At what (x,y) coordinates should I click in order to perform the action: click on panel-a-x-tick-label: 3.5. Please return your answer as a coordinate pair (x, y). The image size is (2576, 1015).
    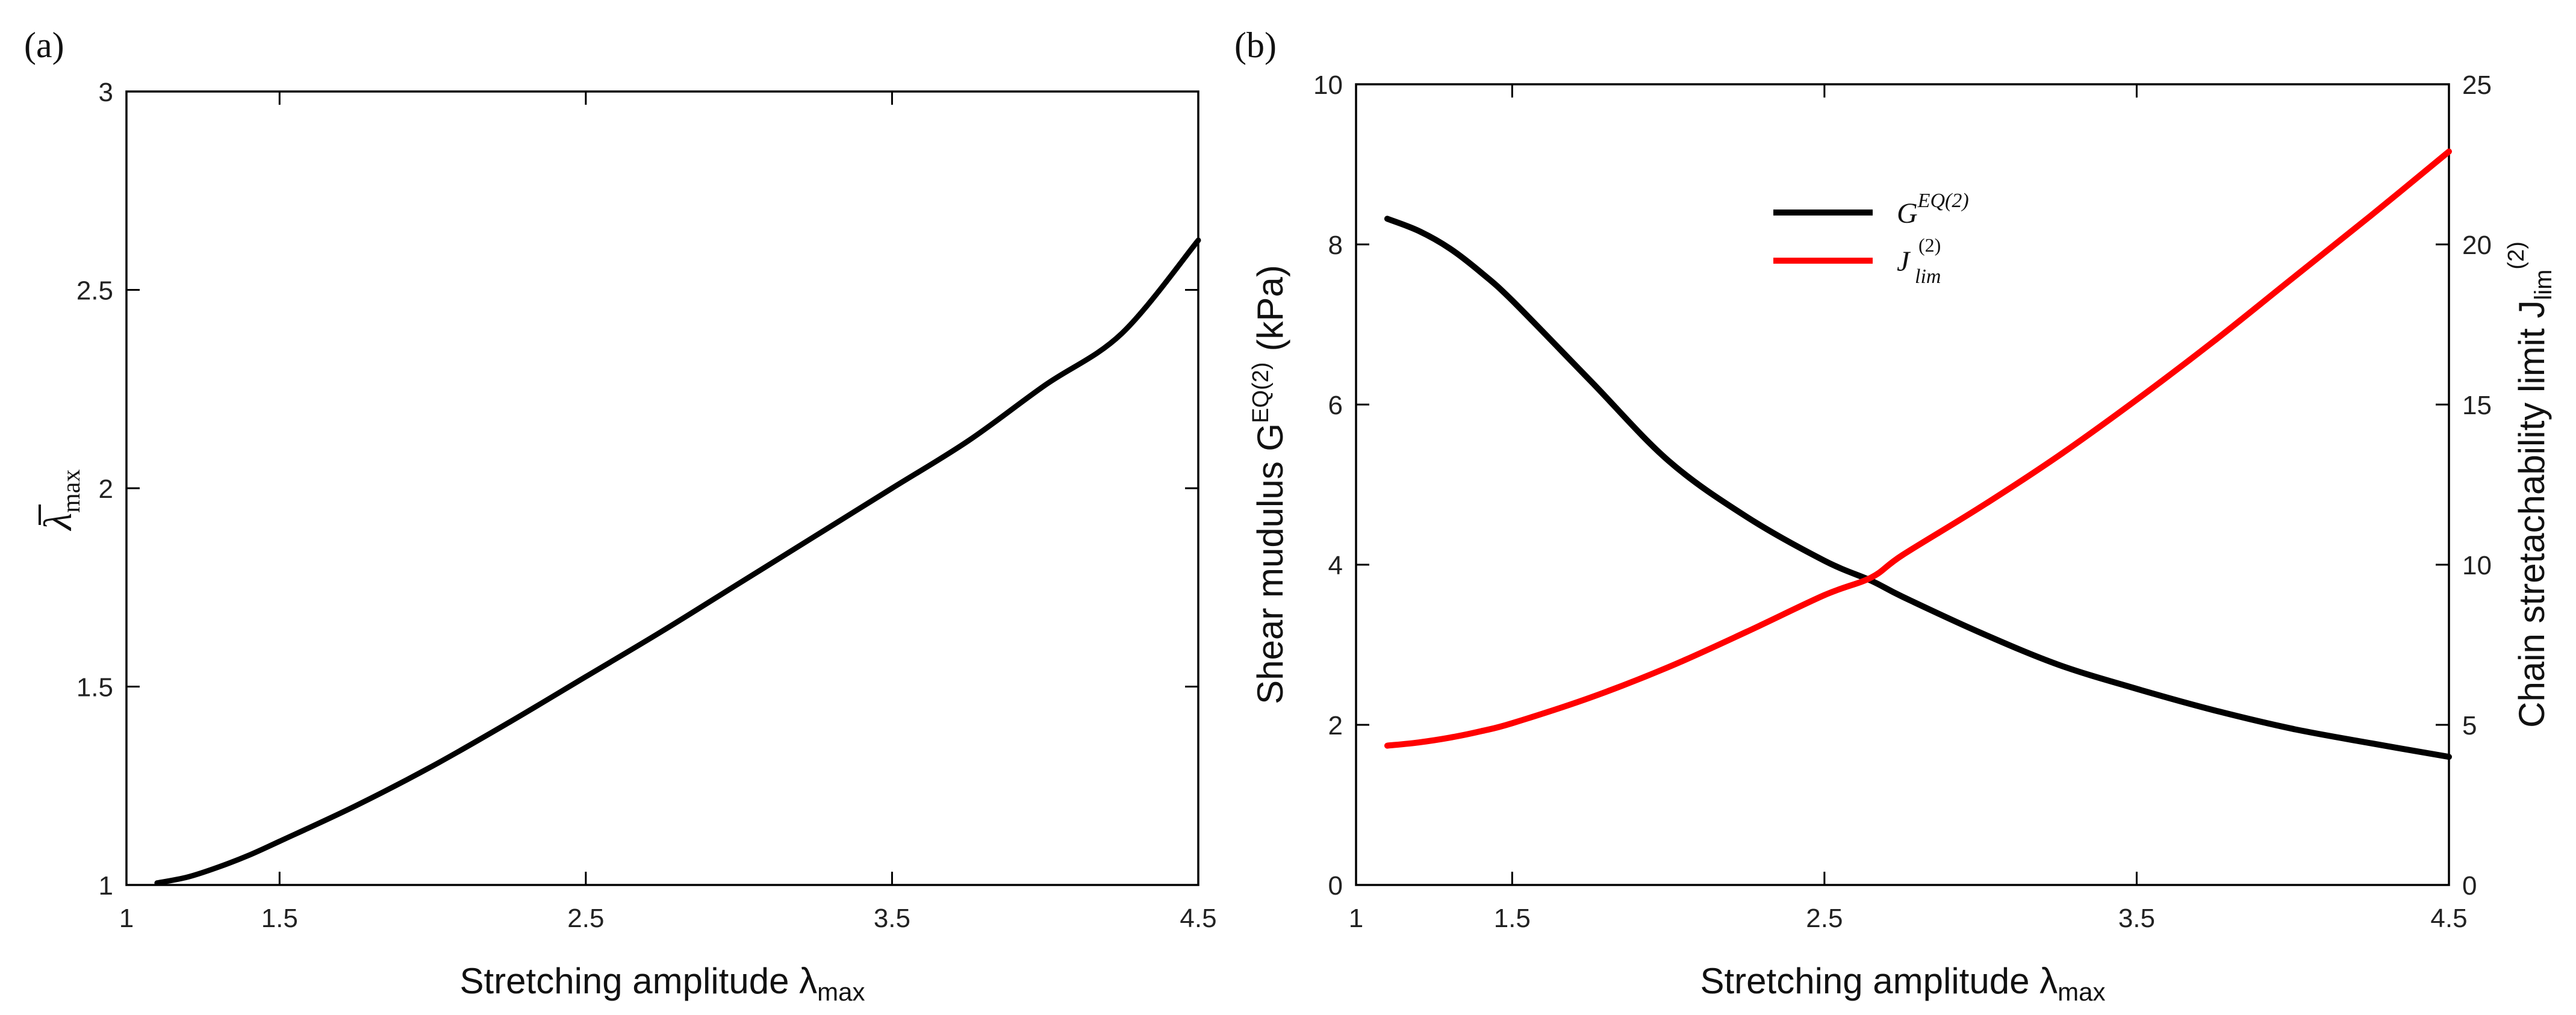
    Looking at the image, I should click on (892, 918).